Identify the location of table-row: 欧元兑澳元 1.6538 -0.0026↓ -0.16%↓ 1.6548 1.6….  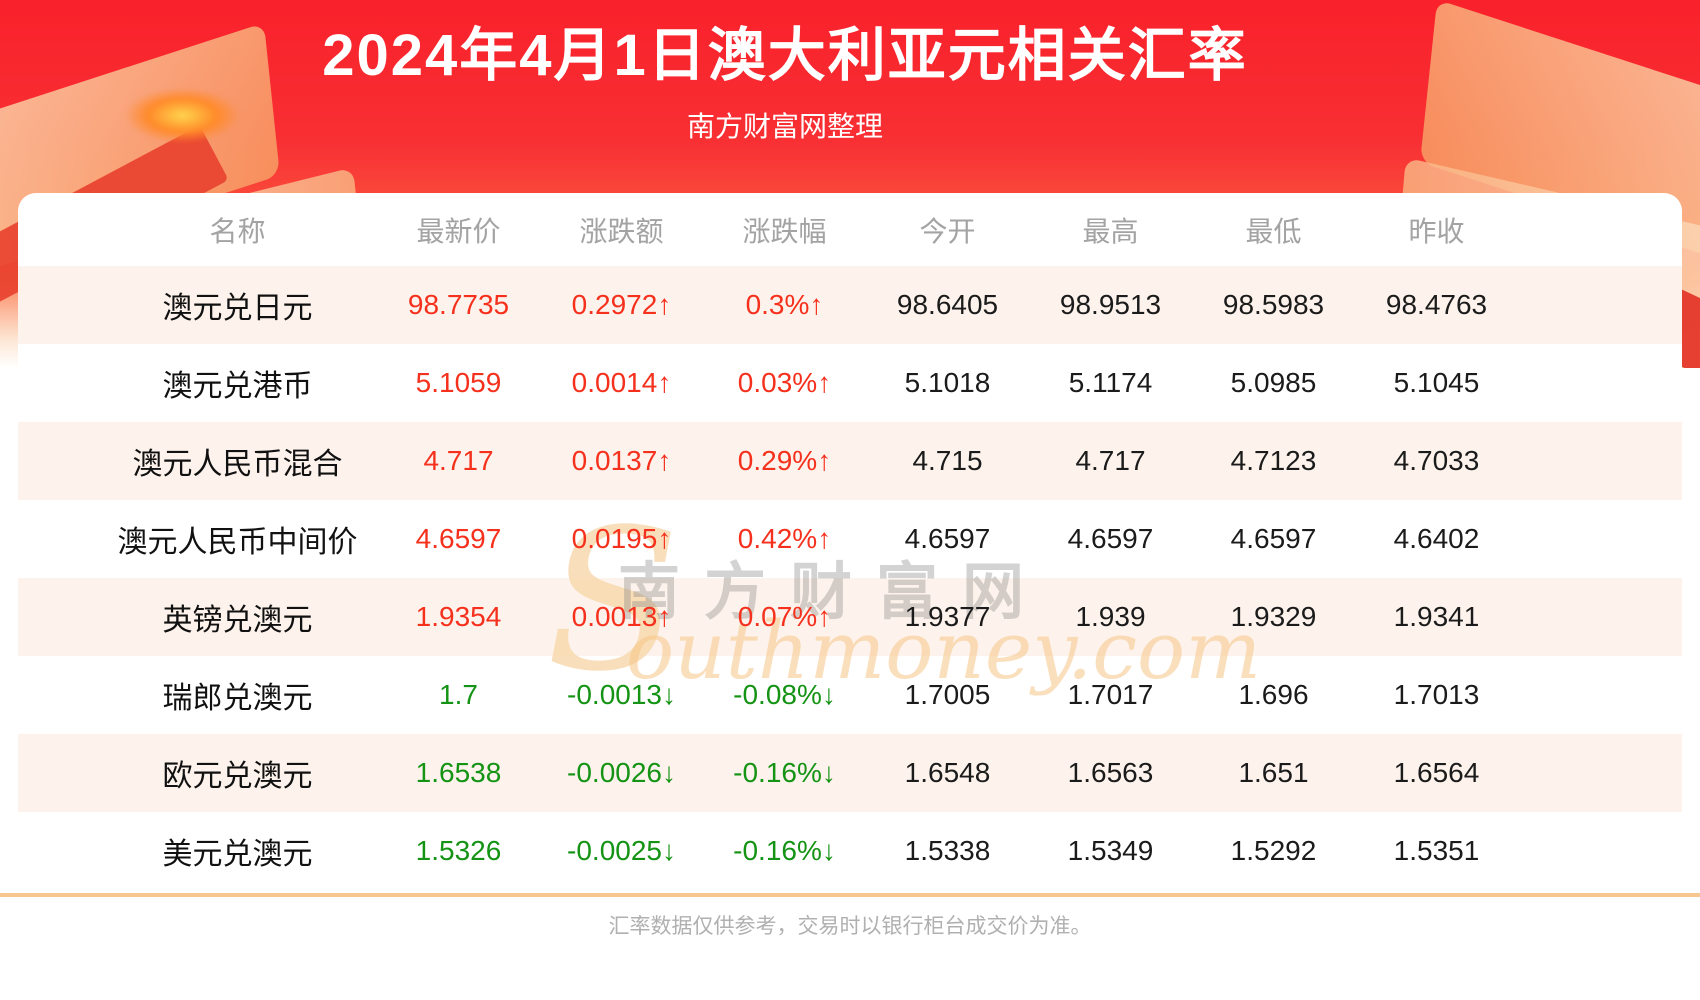
(850, 773).